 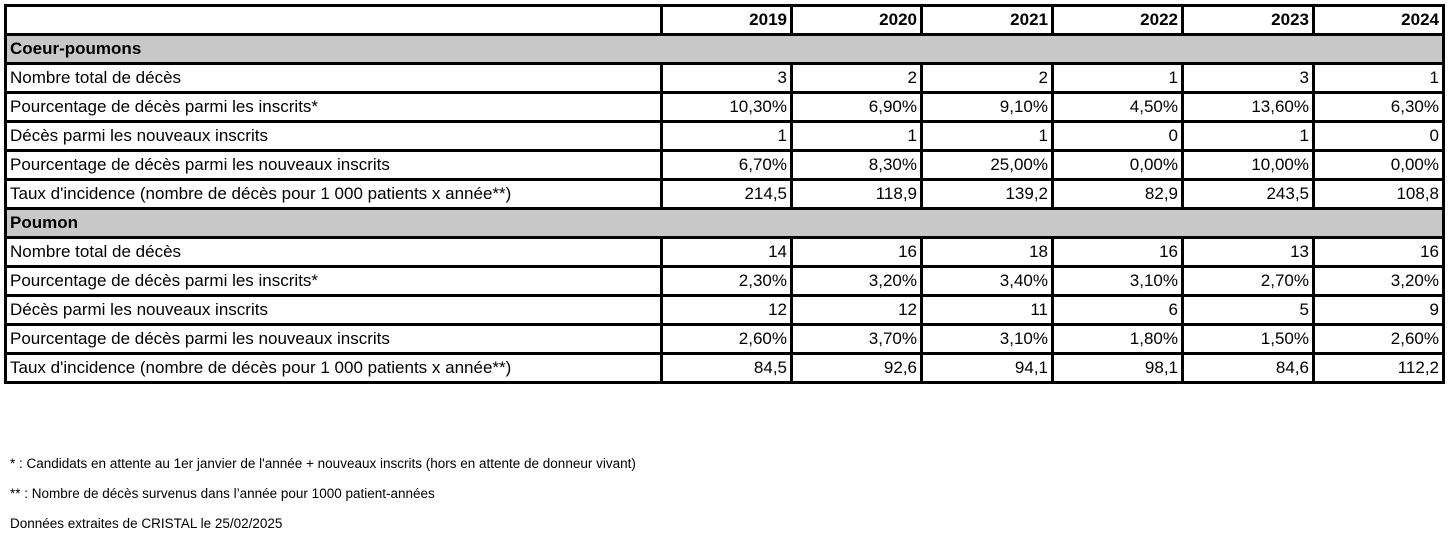 I want to click on value-cell: 214,5, so click(x=726, y=194).